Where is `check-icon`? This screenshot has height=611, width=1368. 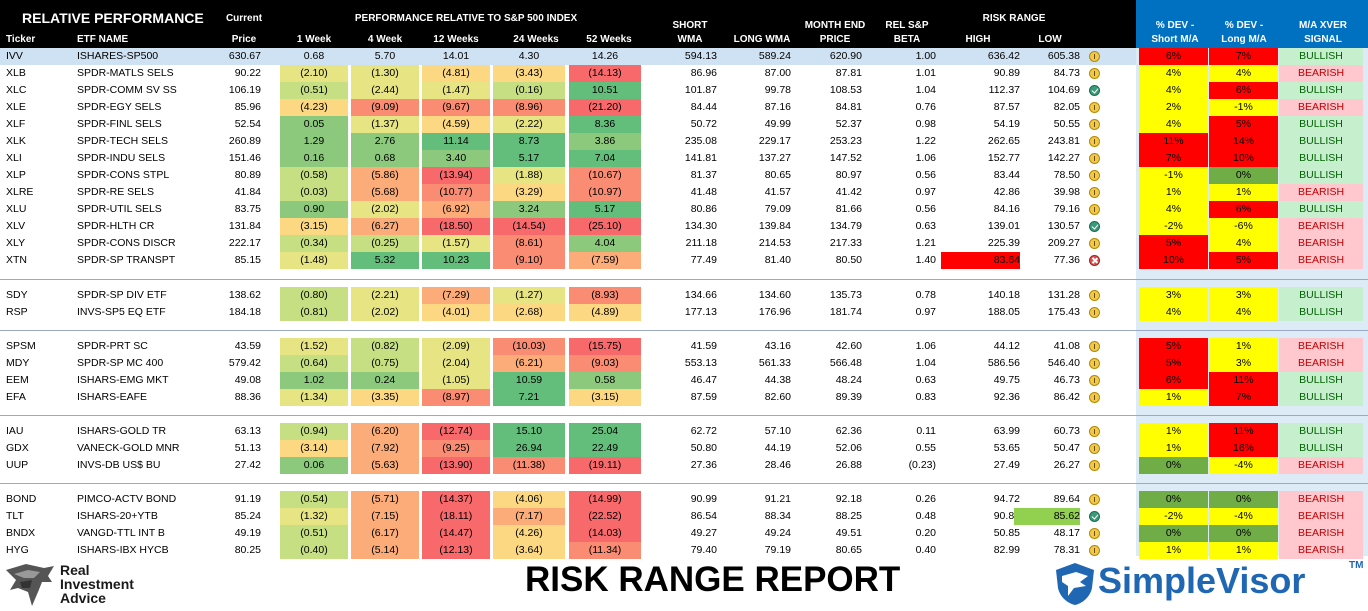 check-icon is located at coordinates (1094, 90).